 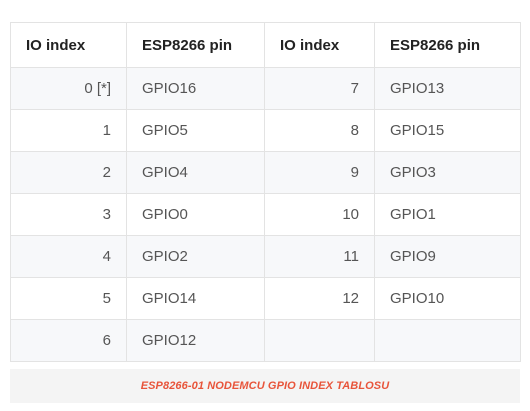 What do you see at coordinates (447, 340) in the screenshot?
I see `esp8266-pin-cell-empty` at bounding box center [447, 340].